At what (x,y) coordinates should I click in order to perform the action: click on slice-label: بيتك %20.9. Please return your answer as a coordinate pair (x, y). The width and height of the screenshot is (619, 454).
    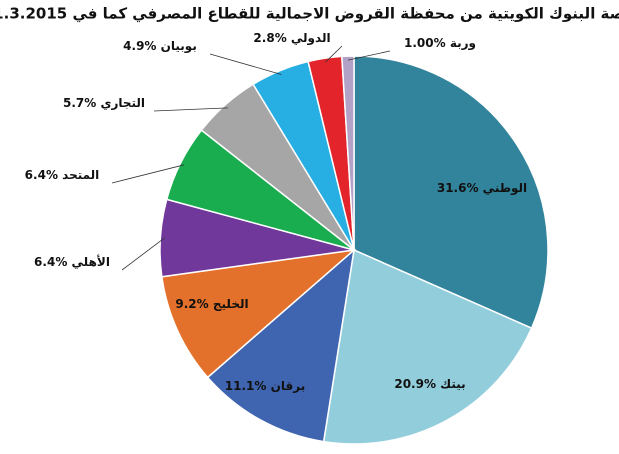
    Looking at the image, I should click on (429, 384).